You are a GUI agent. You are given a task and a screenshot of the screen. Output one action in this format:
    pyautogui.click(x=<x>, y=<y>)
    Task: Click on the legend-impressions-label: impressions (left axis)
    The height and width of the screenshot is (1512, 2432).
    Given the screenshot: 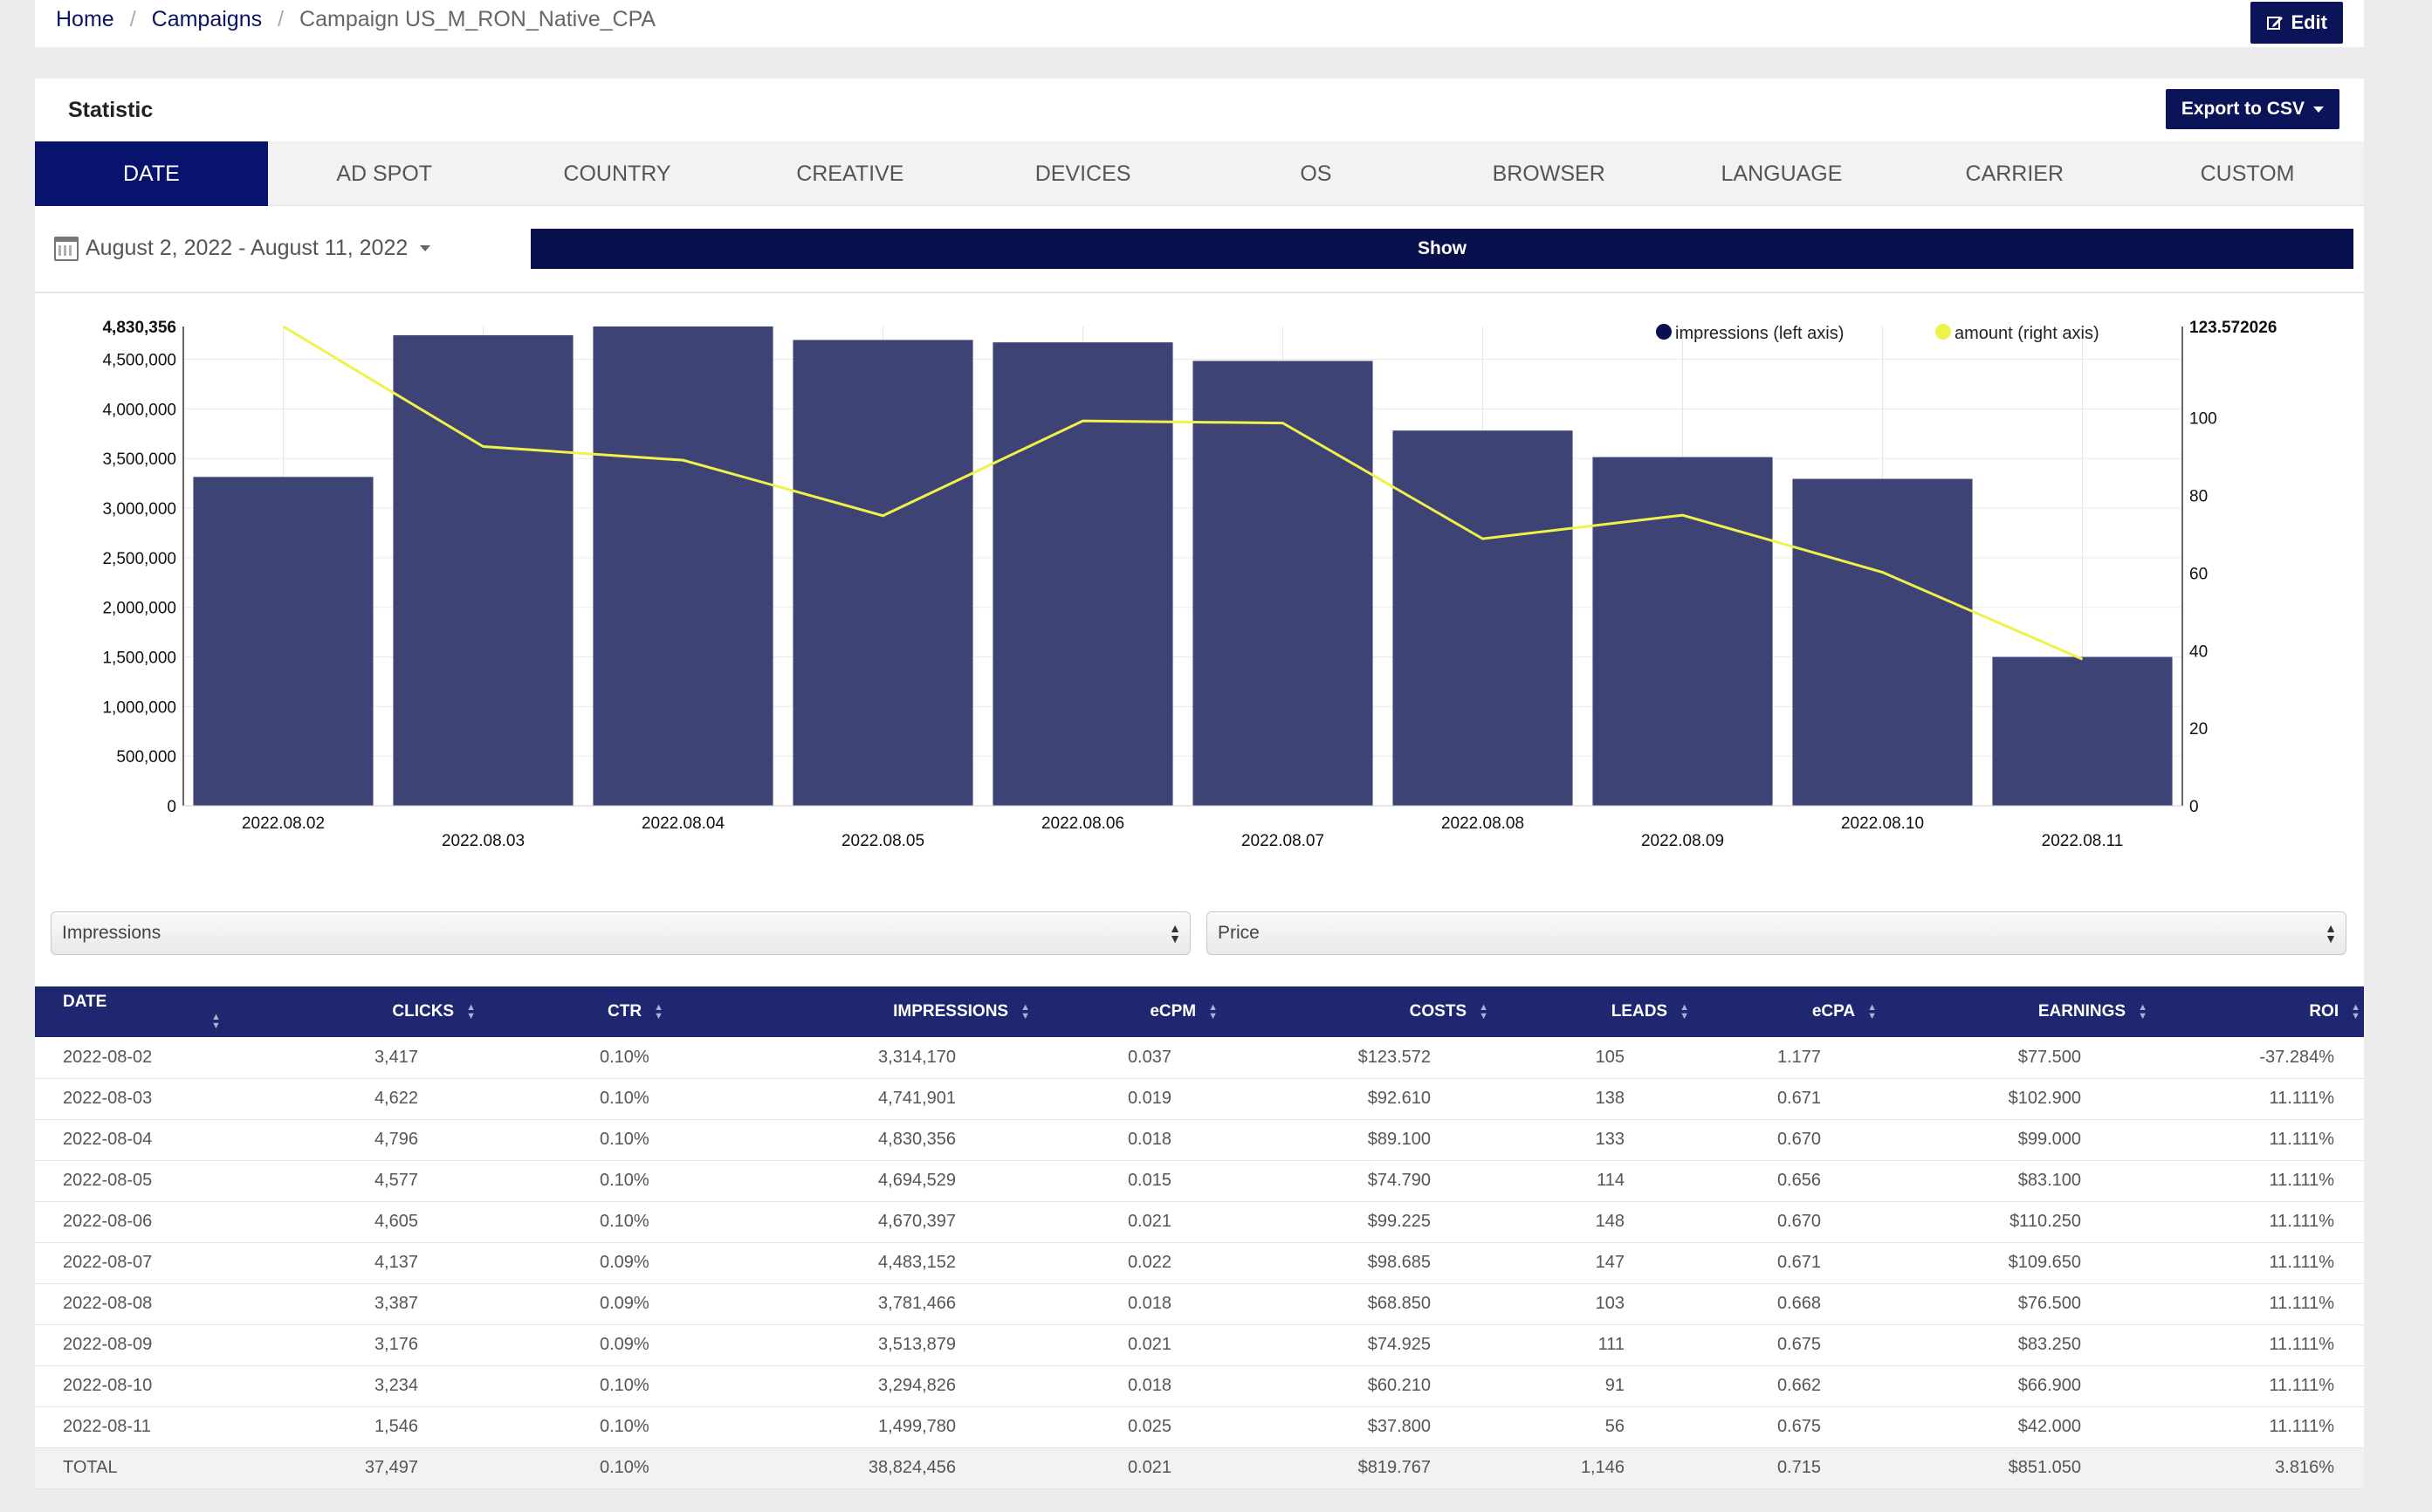 What is the action you would take?
    pyautogui.click(x=1759, y=334)
    